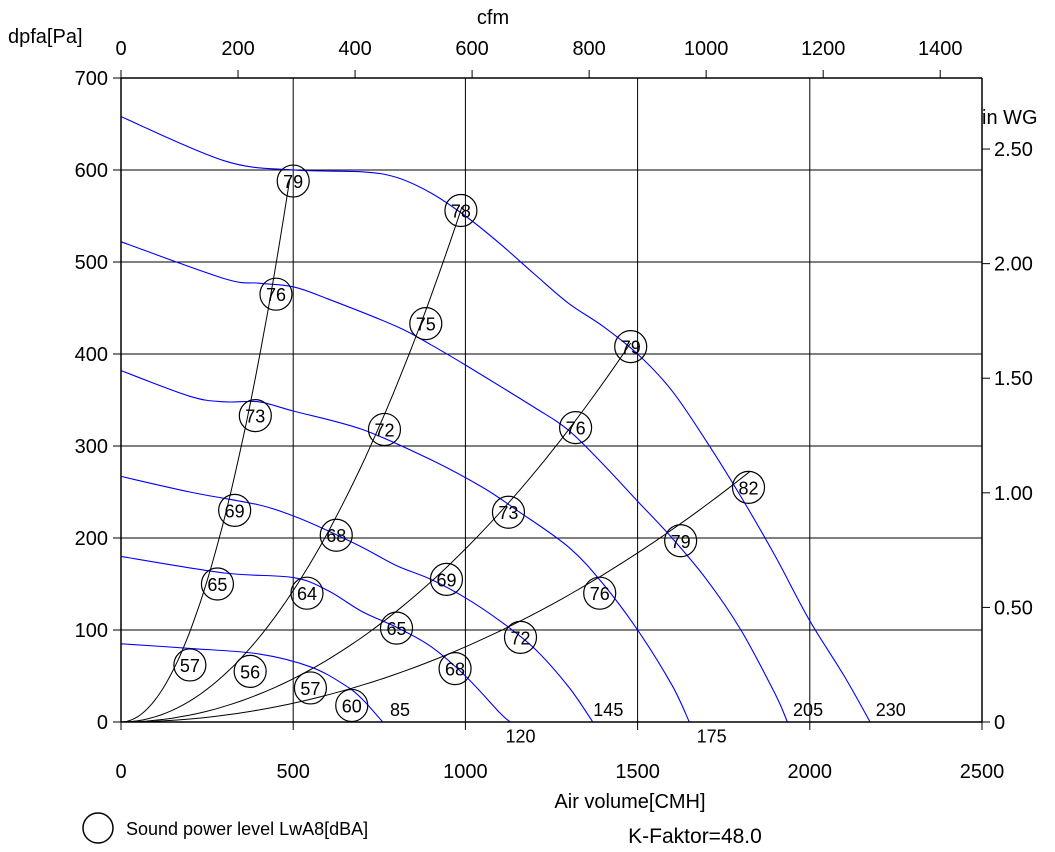  What do you see at coordinates (91, 539) in the screenshot?
I see `y-tick-label: 200` at bounding box center [91, 539].